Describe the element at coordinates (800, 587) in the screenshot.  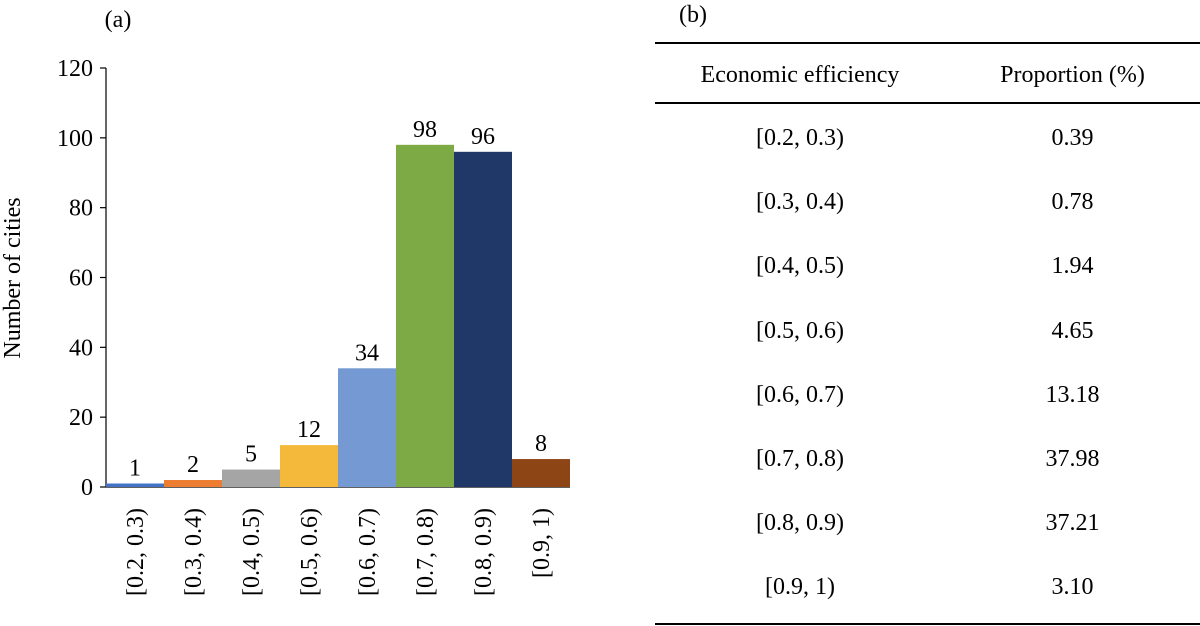
I see `table-cell-interval: [0.9, 1)` at that location.